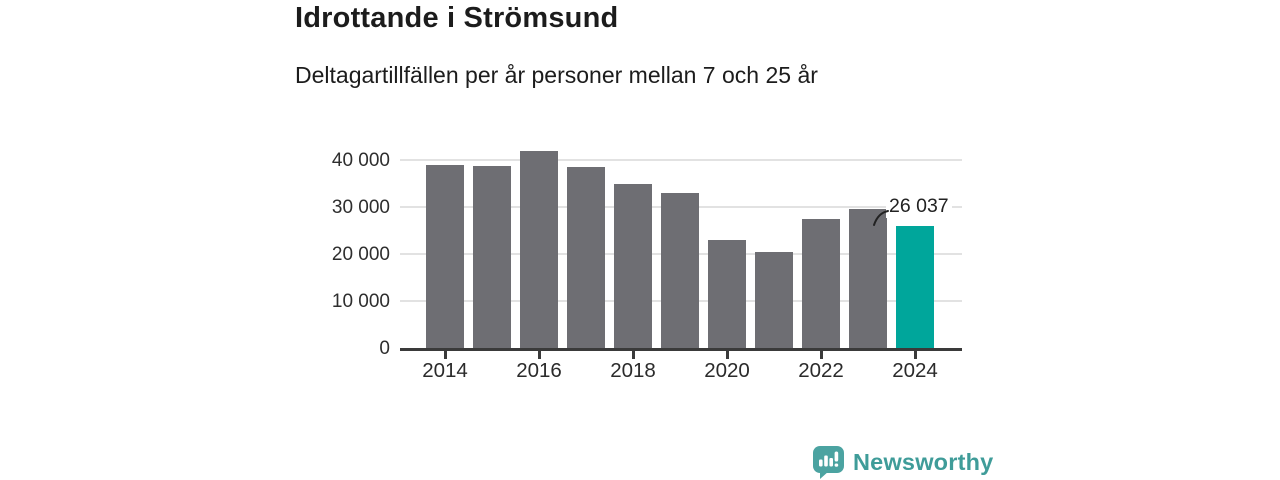  Describe the element at coordinates (923, 461) in the screenshot. I see `newsworthy-logo-text: Newsworthy` at that location.